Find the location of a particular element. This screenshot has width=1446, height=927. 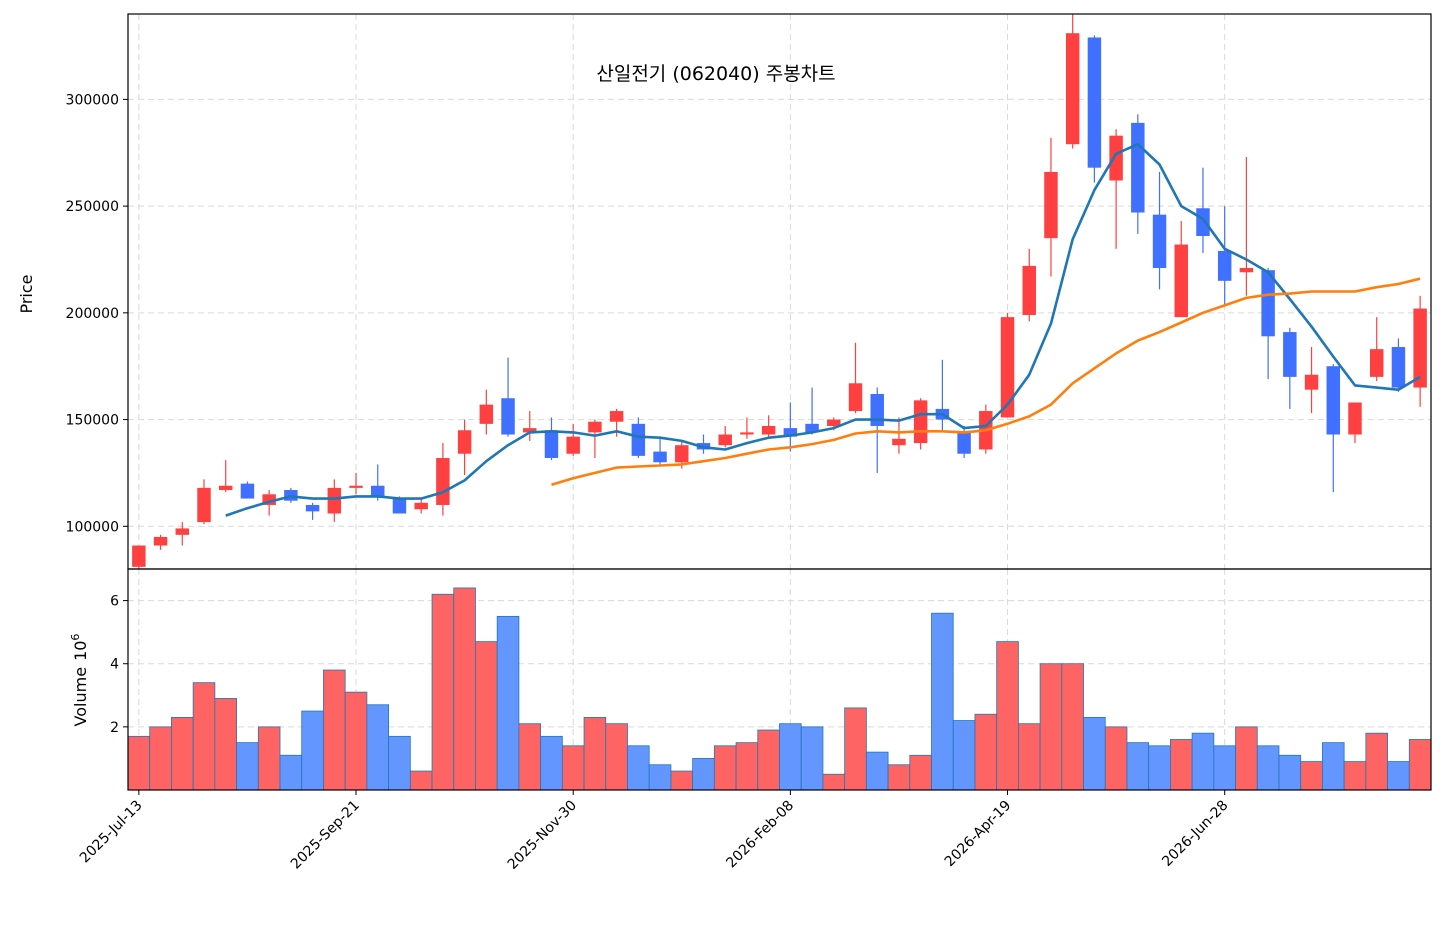

price-y-tick-label: 150000 is located at coordinates (92, 421).